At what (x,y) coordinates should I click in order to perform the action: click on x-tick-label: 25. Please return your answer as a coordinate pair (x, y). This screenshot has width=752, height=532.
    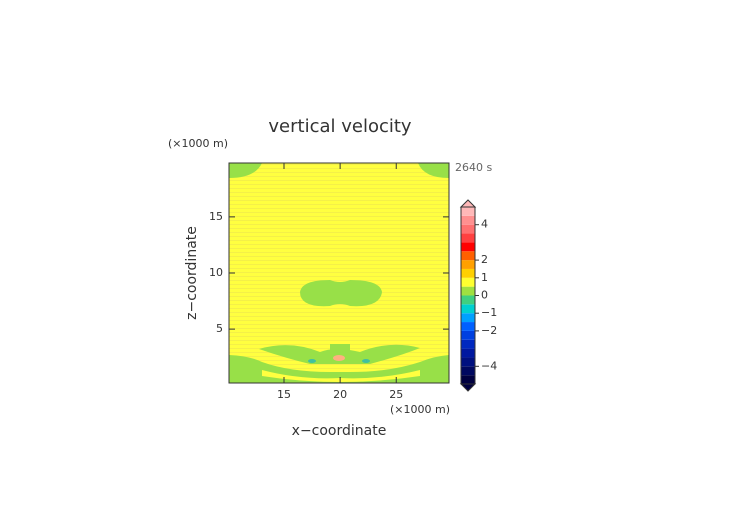
    Looking at the image, I should click on (396, 394).